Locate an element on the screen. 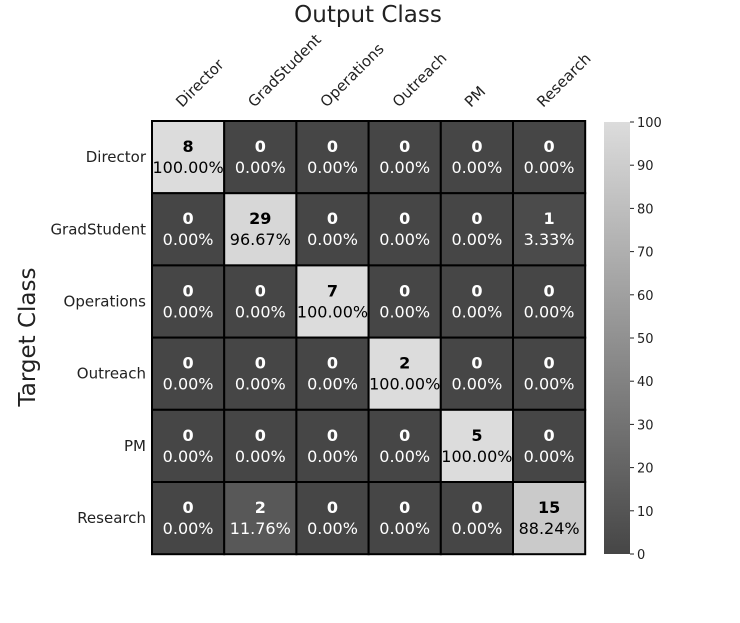  colorbar-tick-label: 90 is located at coordinates (645, 166).